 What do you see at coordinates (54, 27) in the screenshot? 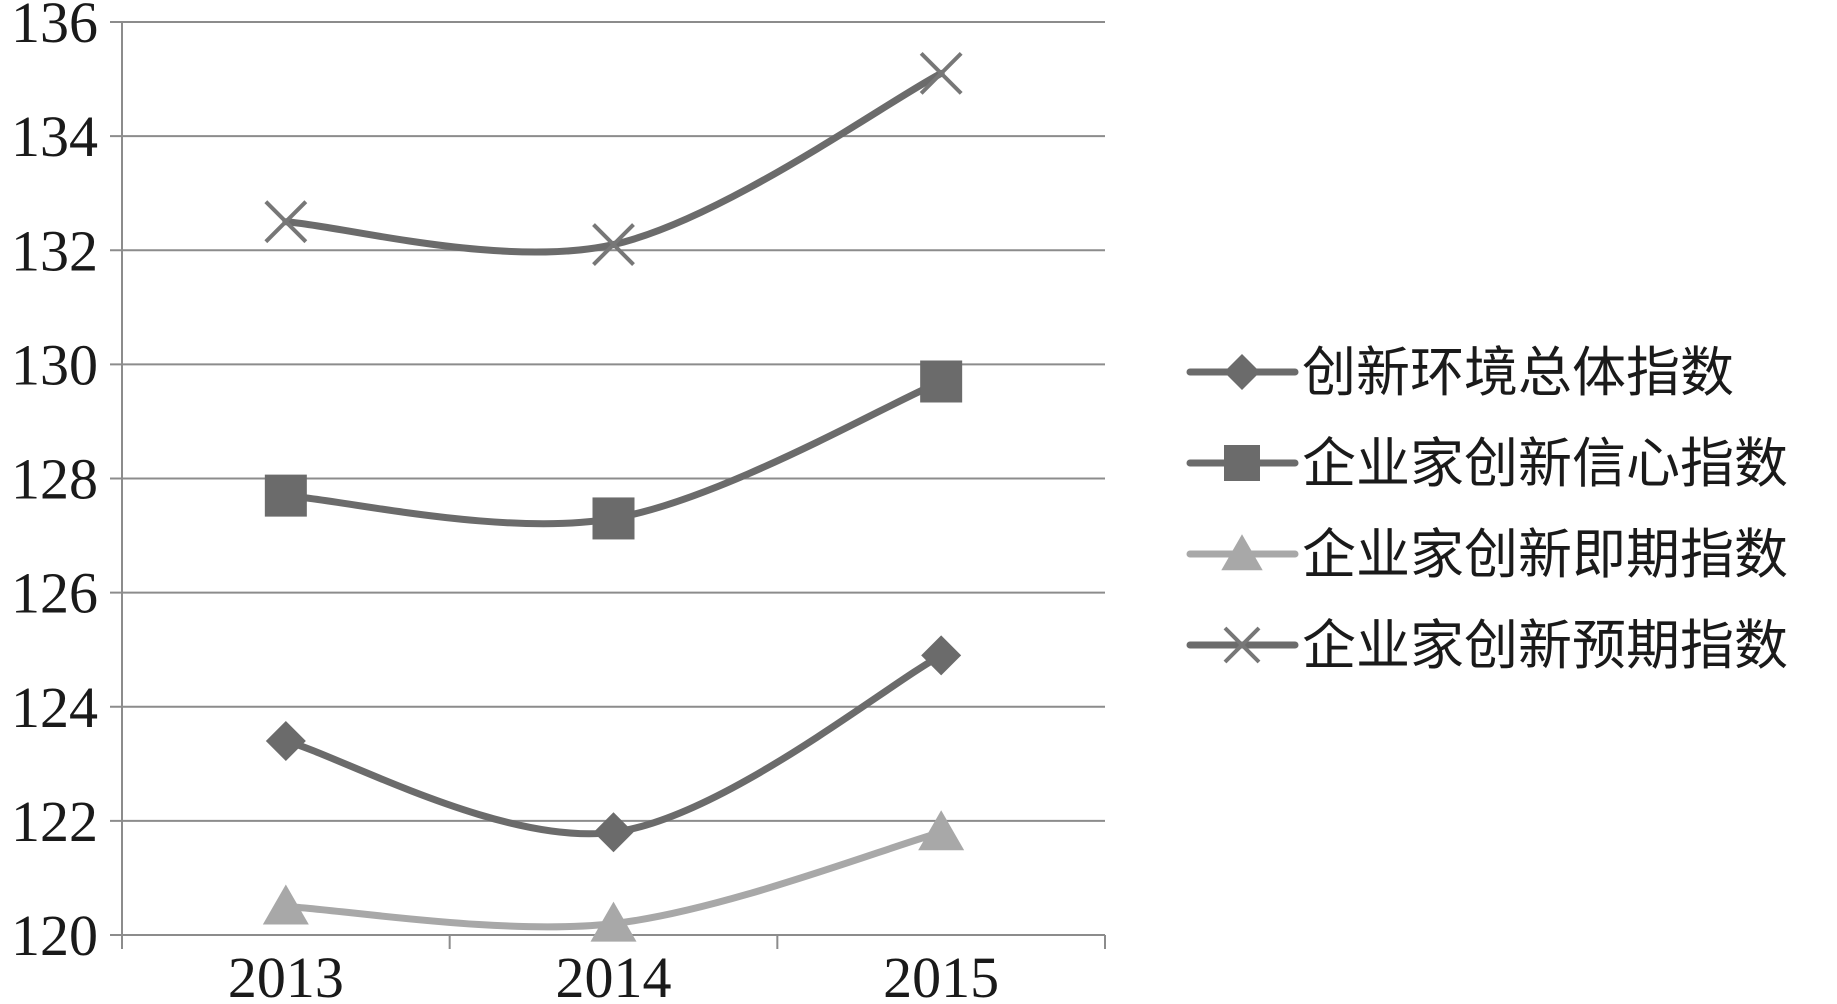
I see `y-tick-label: 136` at bounding box center [54, 27].